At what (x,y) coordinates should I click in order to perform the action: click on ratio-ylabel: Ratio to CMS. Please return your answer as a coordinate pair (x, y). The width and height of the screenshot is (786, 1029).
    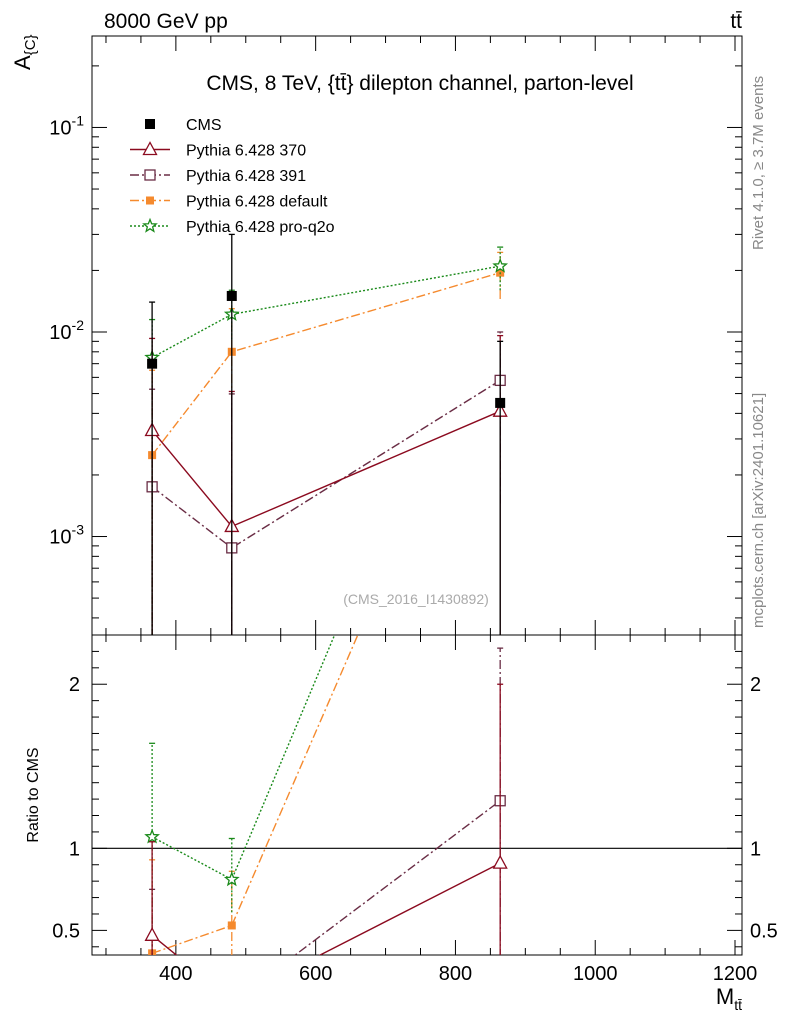
    Looking at the image, I should click on (33, 794).